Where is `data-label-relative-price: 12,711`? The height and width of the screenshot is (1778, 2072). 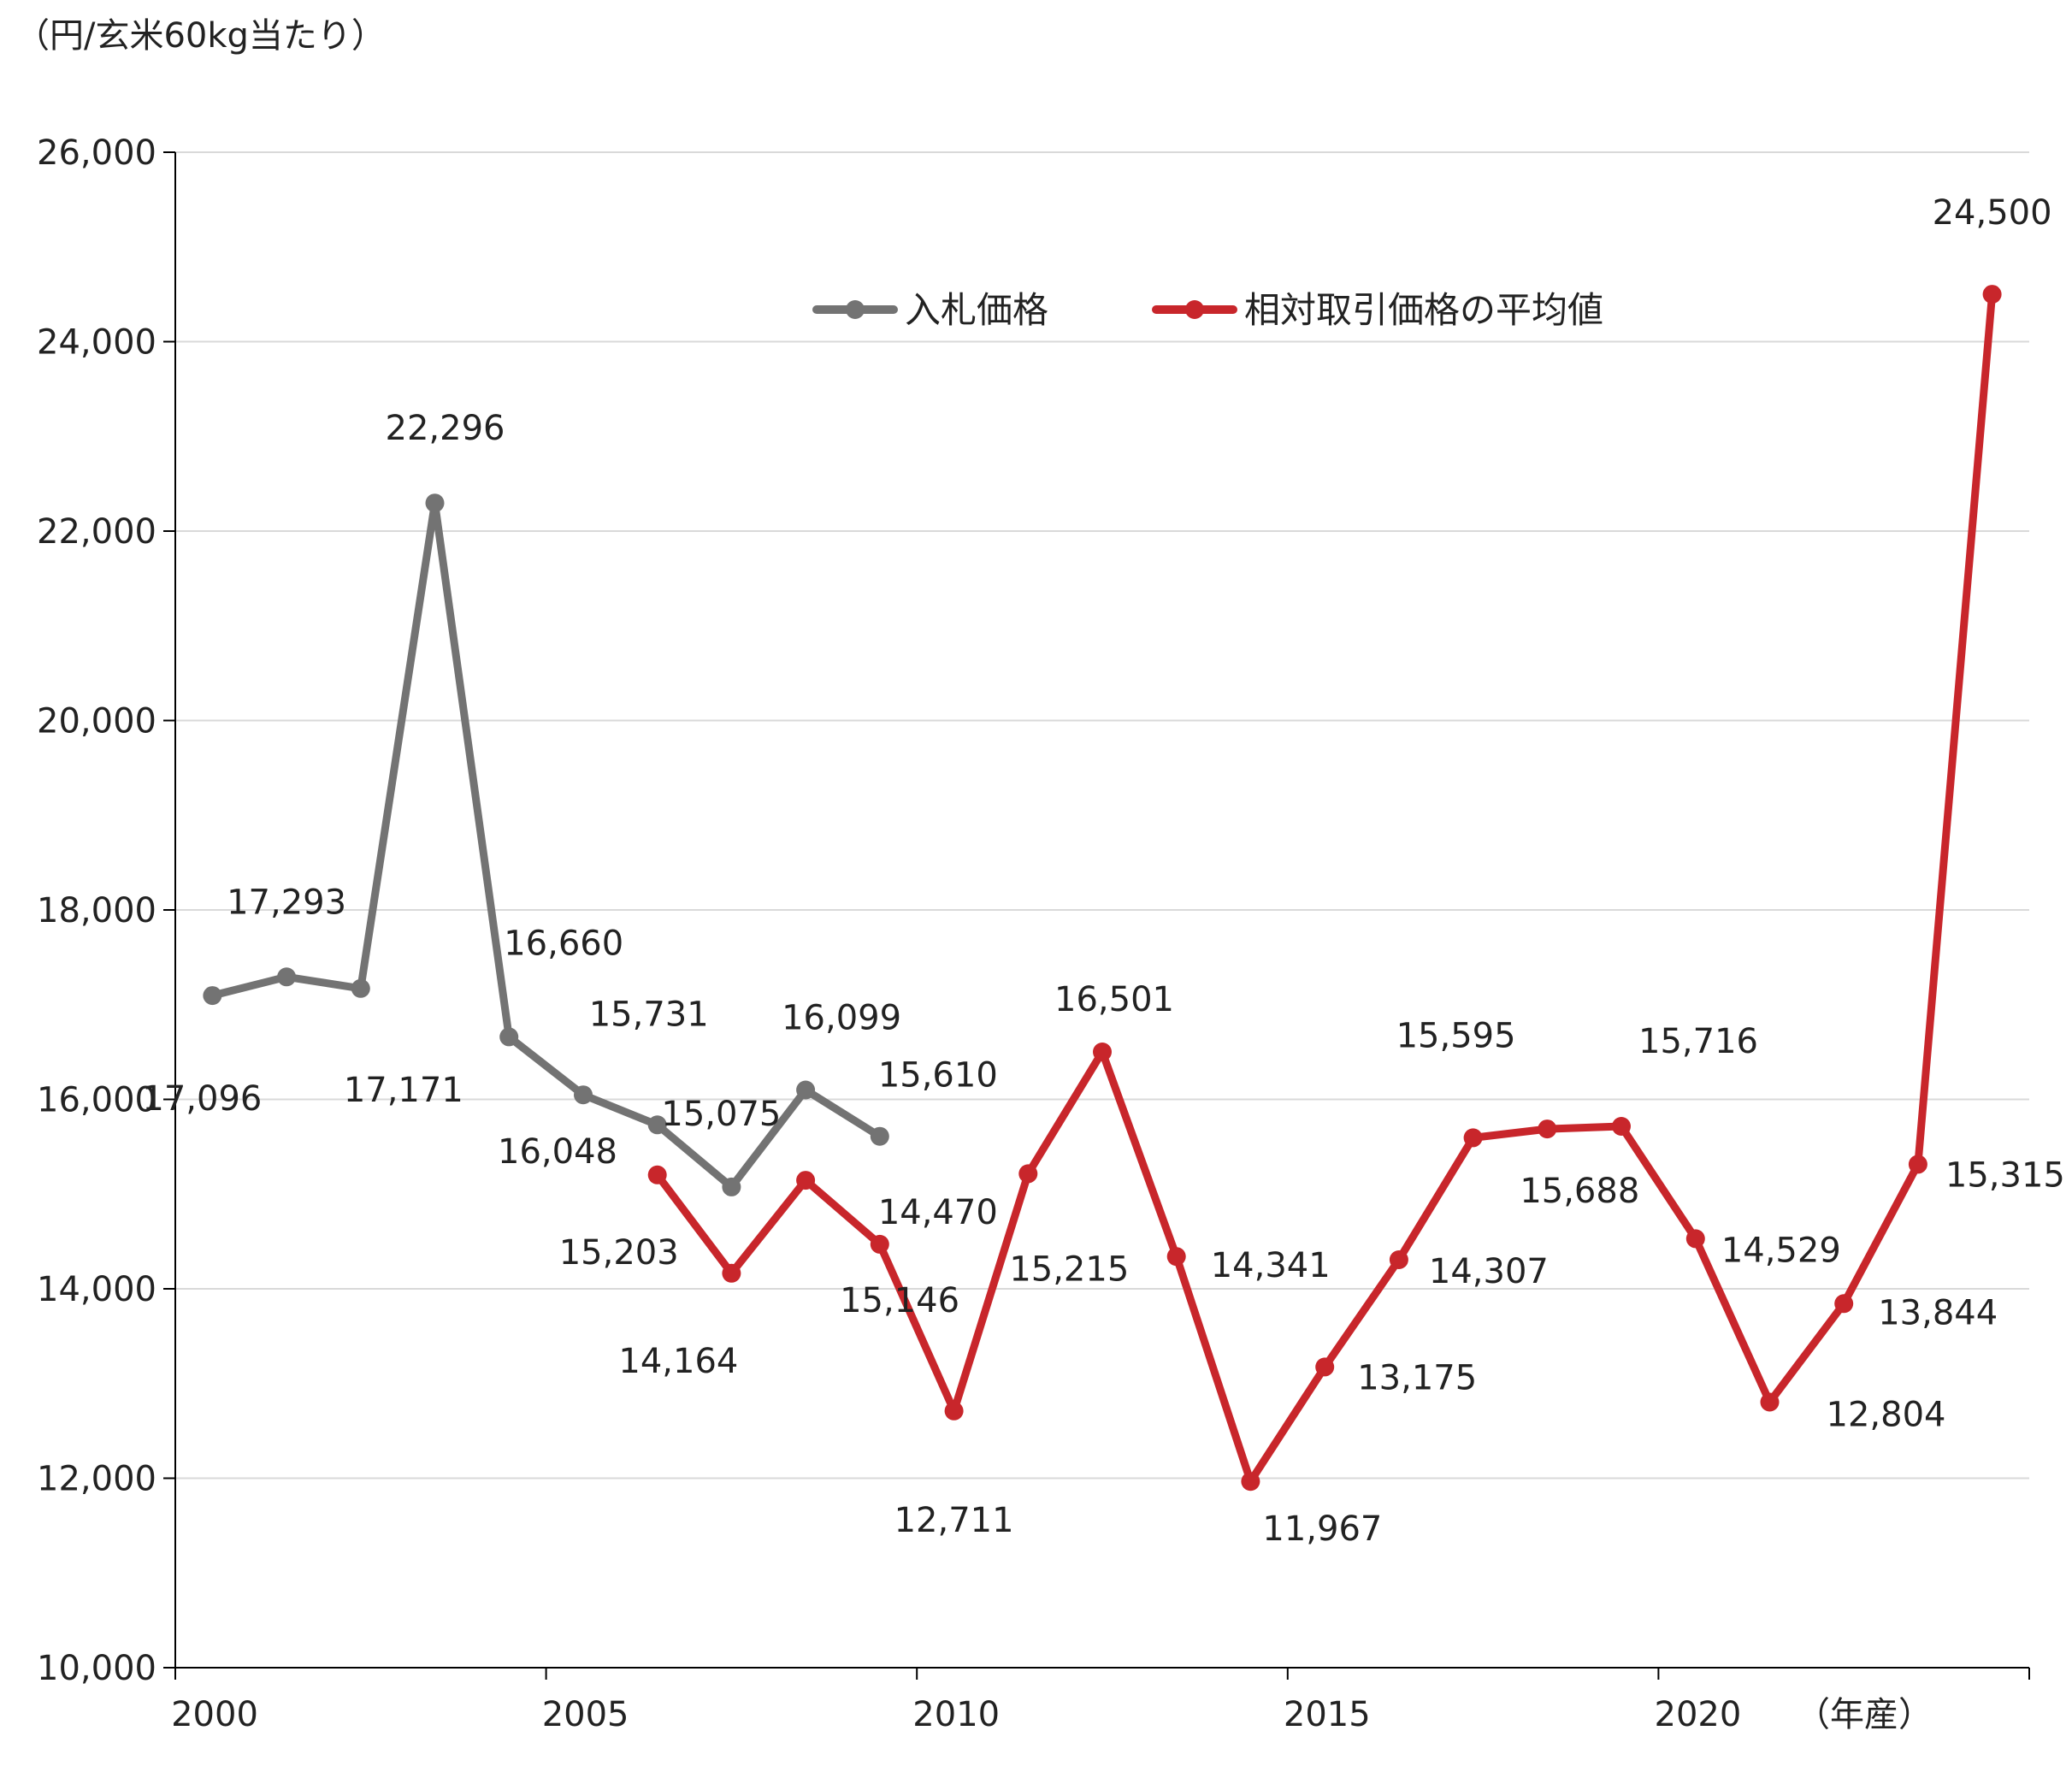 data-label-relative-price: 12,711 is located at coordinates (954, 1520).